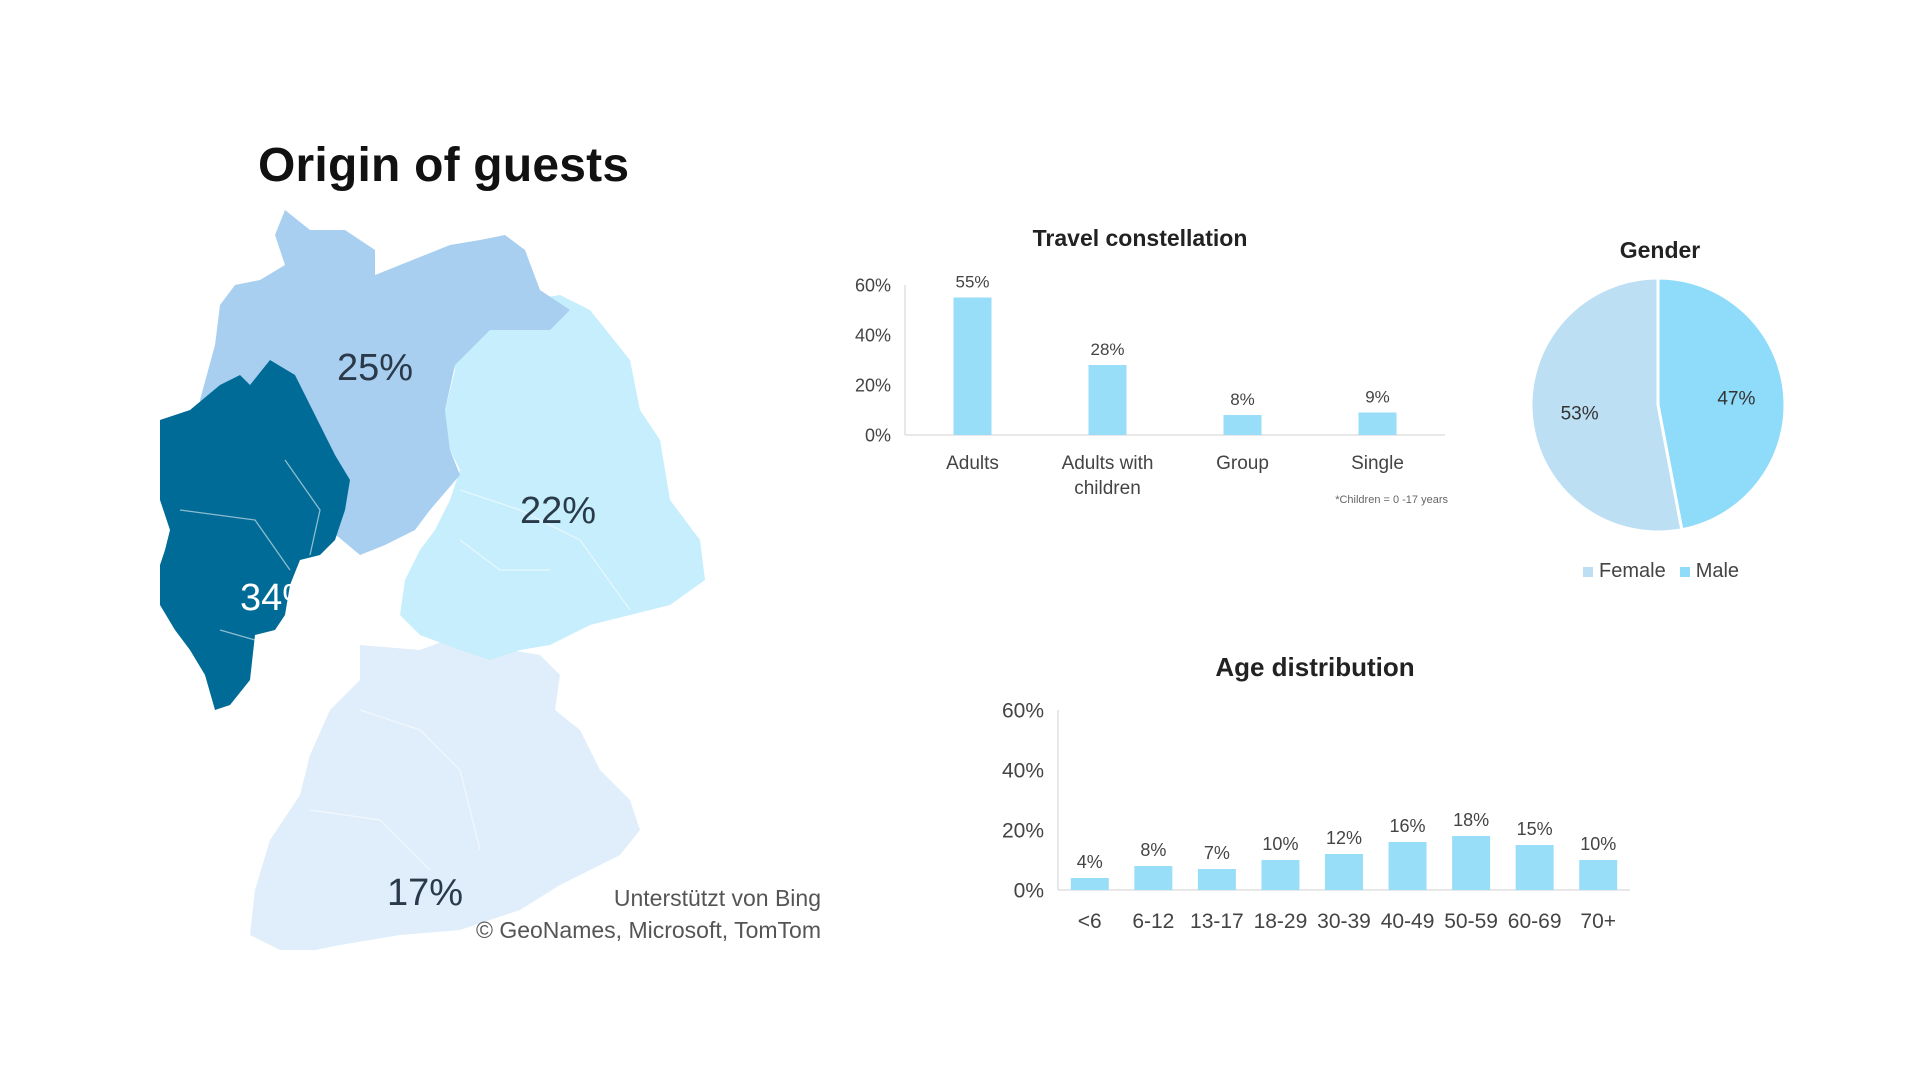 The image size is (1920, 1080). I want to click on bar-value-label: 28%, so click(1107, 349).